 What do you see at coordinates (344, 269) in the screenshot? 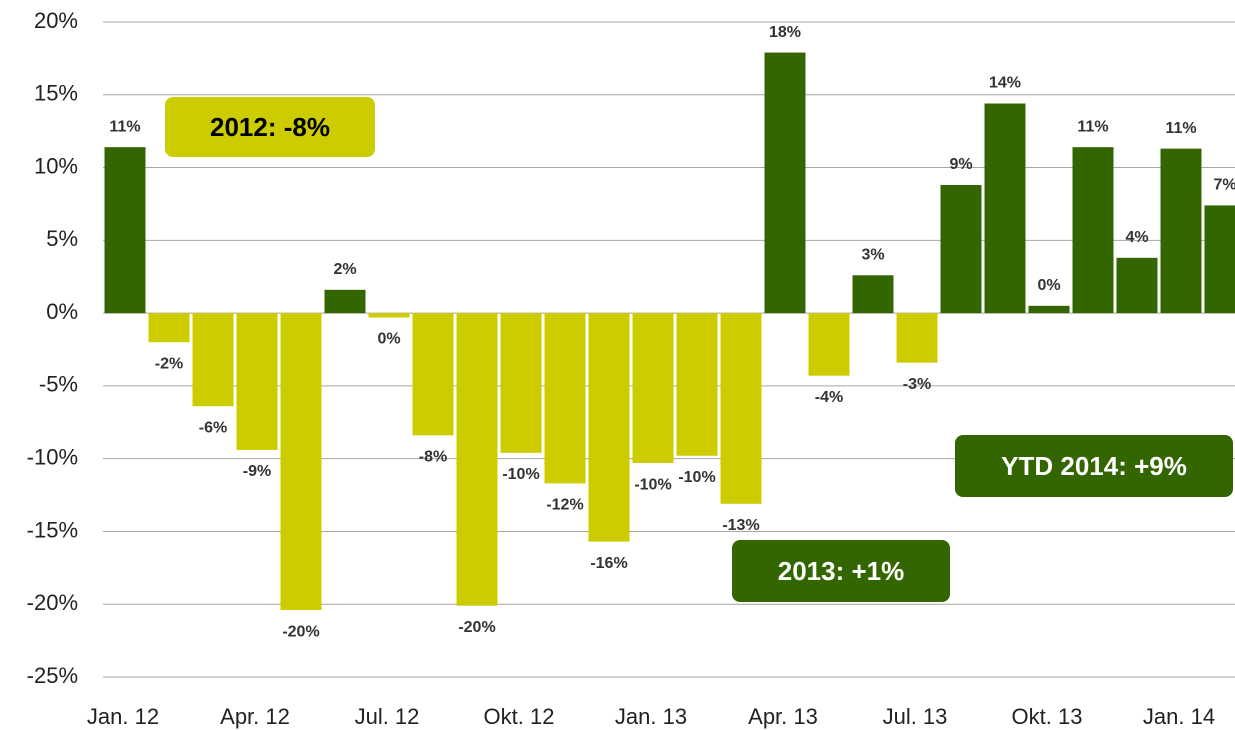
I see `value-label: 2%` at bounding box center [344, 269].